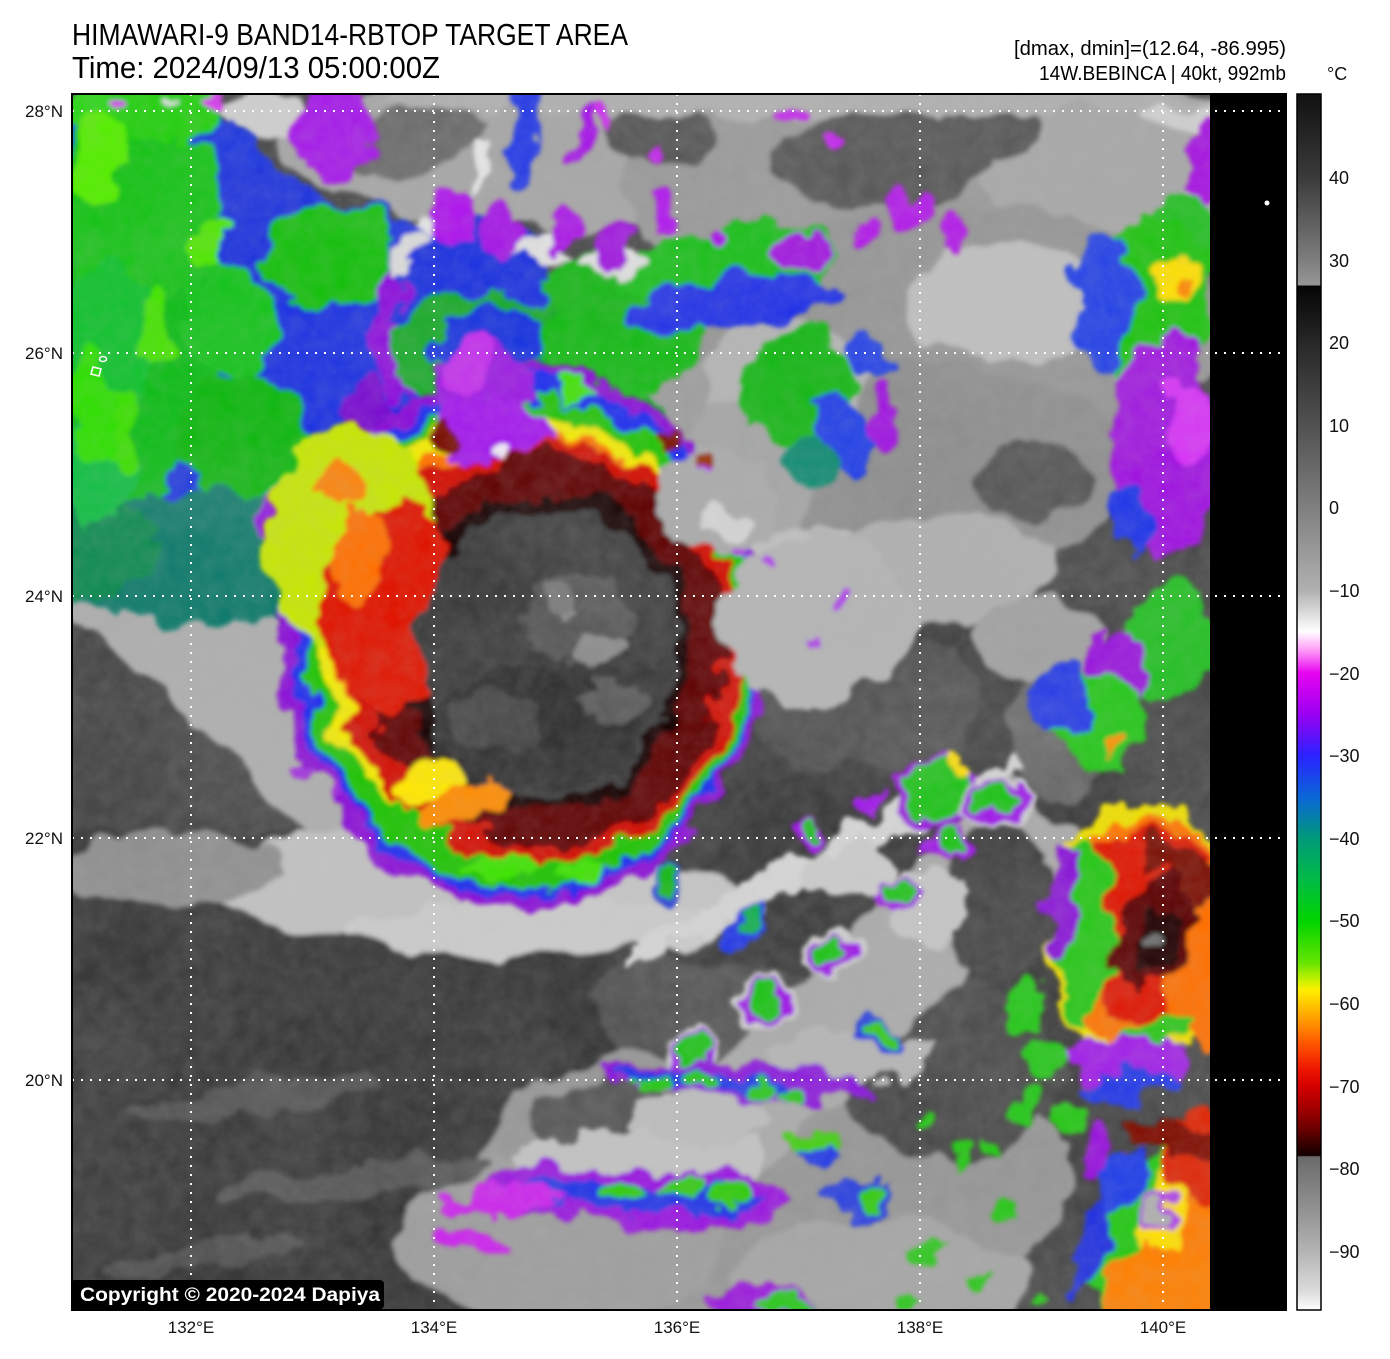 The width and height of the screenshot is (1390, 1359). I want to click on svg-text: 20°N, so click(44, 1080).